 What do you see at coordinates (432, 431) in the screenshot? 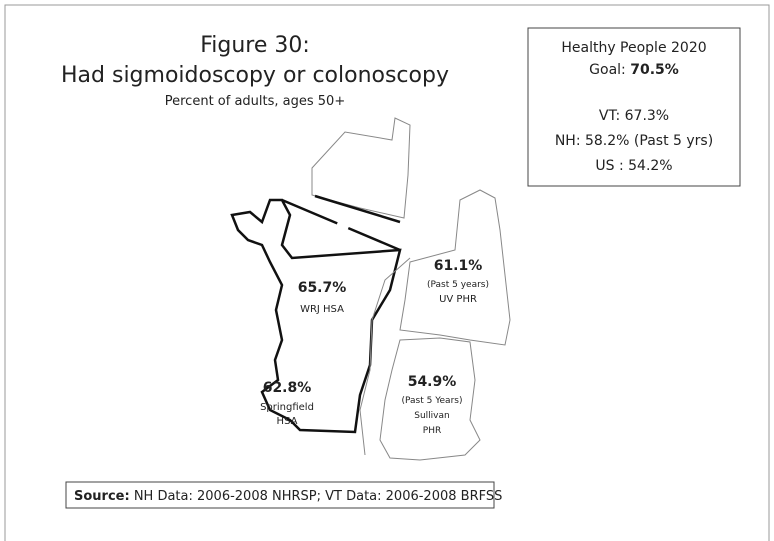
I see `region-name: PHR` at bounding box center [432, 431].